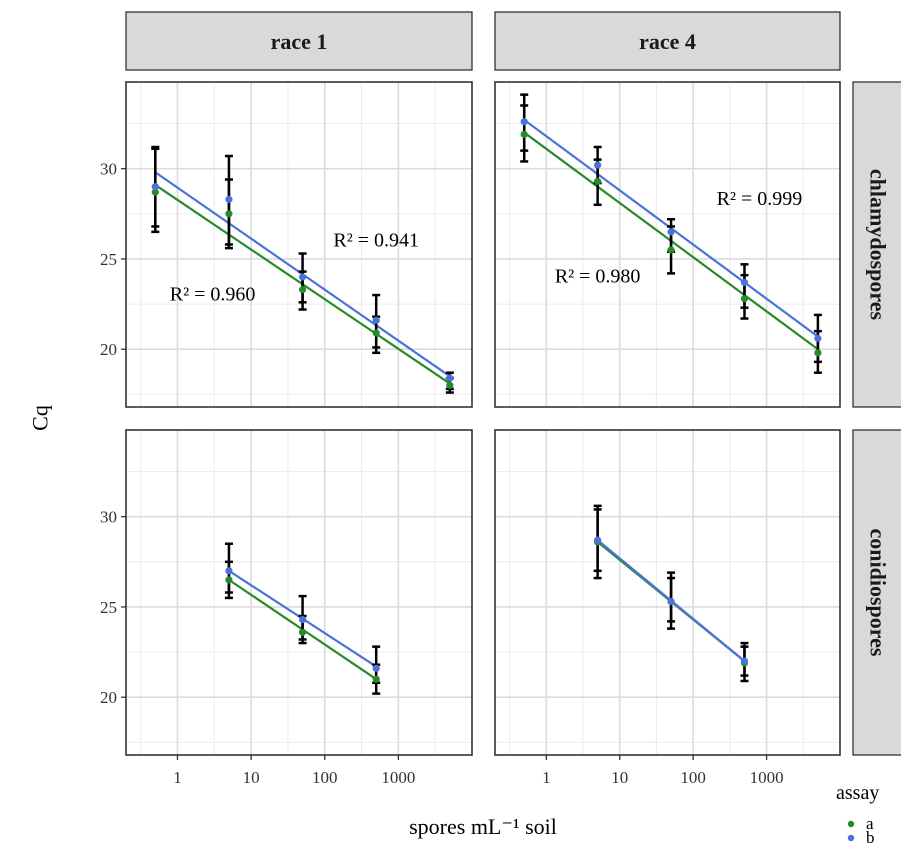 The image size is (901, 863). I want to click on column-strip-label: race 1, so click(299, 41).